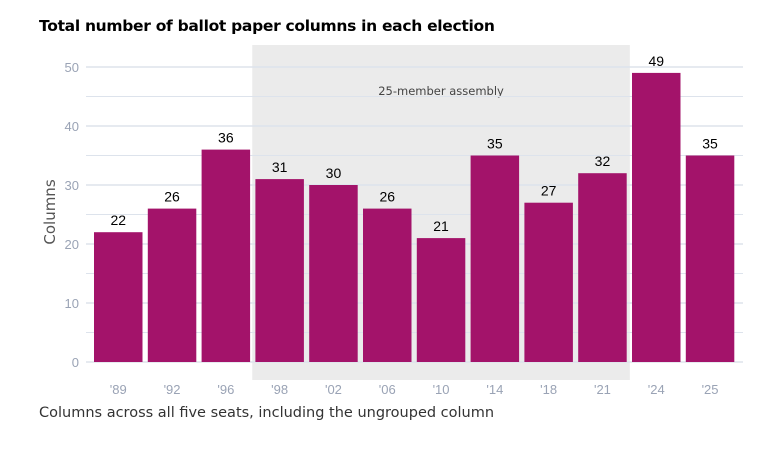  I want to click on x-tick-label: '02, so click(333, 389).